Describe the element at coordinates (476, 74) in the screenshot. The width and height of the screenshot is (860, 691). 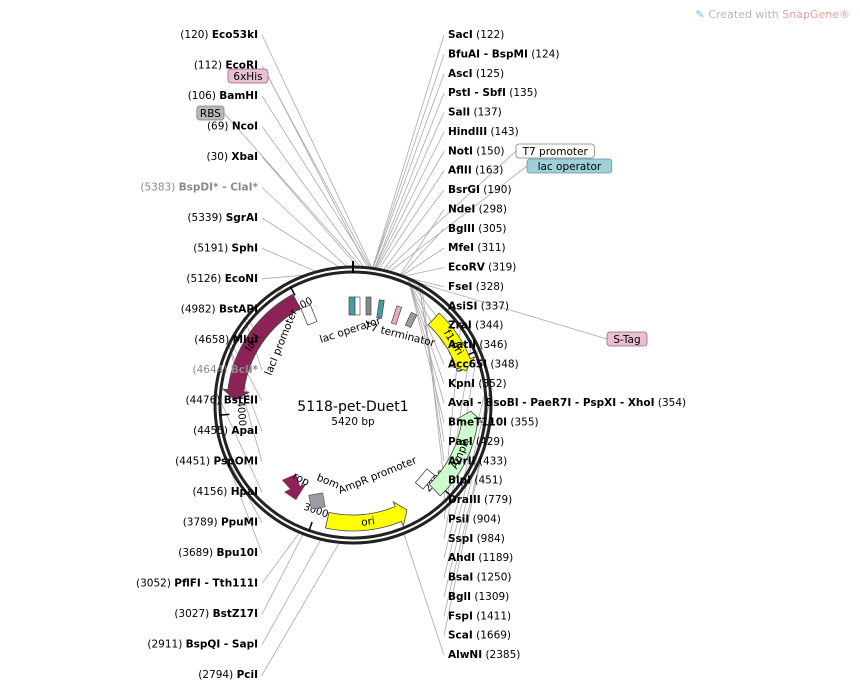
I see `site-label: AscI (125)` at that location.